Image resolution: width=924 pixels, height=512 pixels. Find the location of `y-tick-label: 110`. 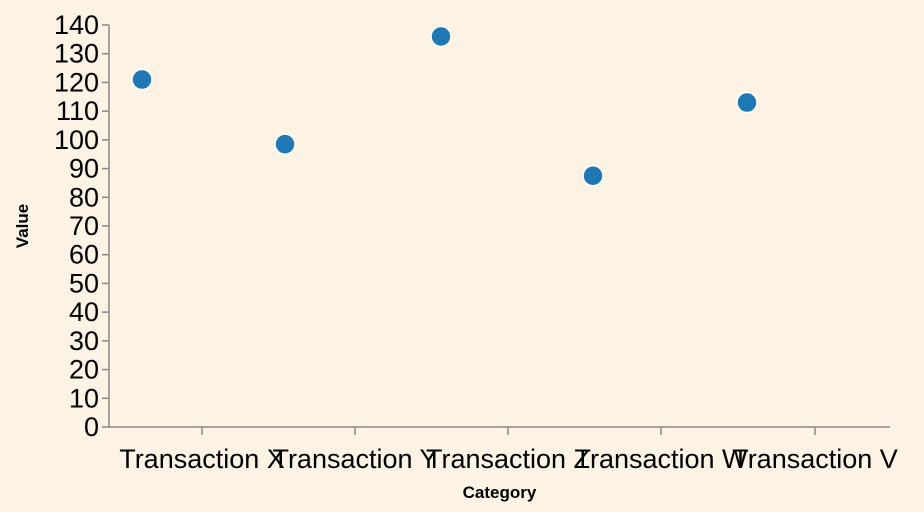

y-tick-label: 110 is located at coordinates (77, 111).